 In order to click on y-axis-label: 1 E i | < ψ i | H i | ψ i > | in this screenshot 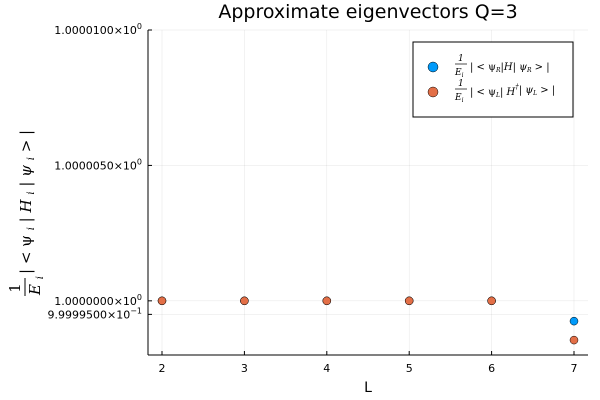, I will do `click(26, 213)`.